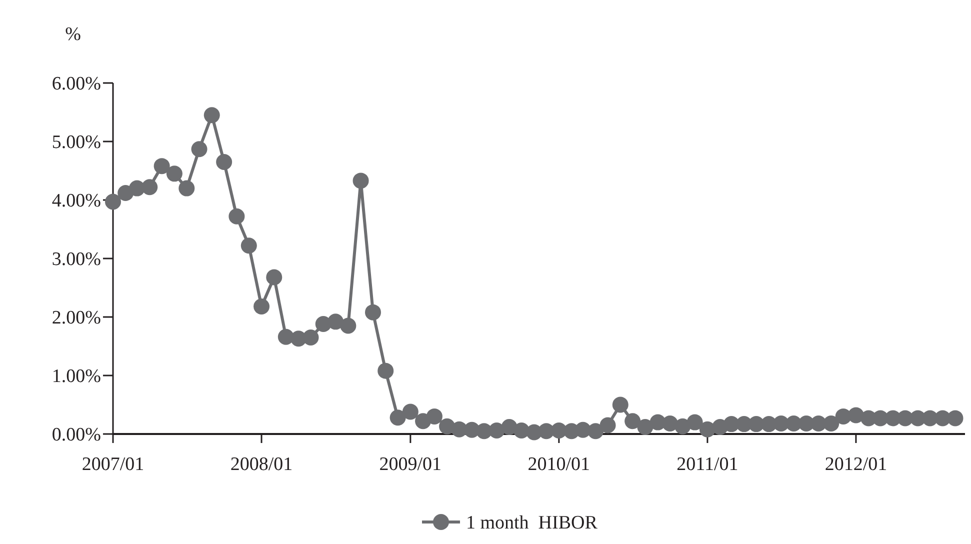 The height and width of the screenshot is (544, 971). Describe the element at coordinates (113, 464) in the screenshot. I see `x-tick-label: 2007/01` at that location.